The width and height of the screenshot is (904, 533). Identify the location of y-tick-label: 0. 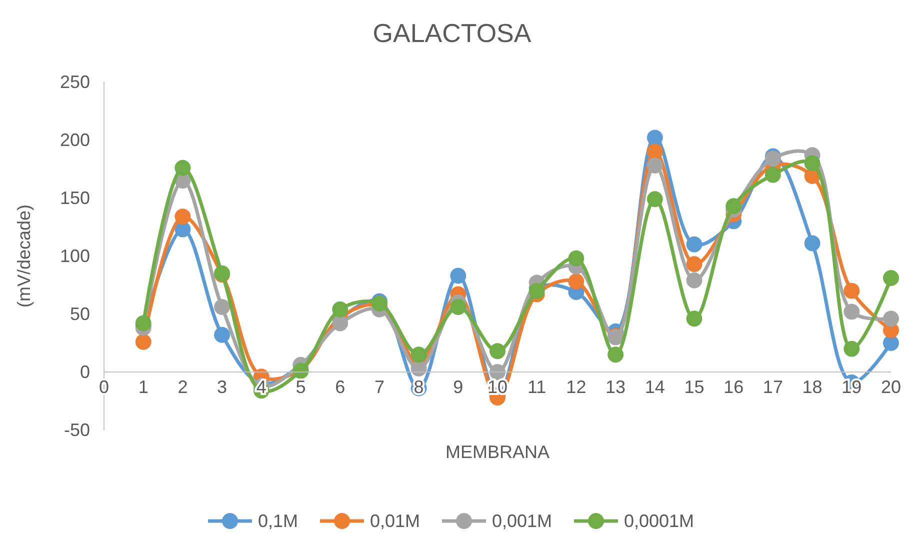
(85, 372).